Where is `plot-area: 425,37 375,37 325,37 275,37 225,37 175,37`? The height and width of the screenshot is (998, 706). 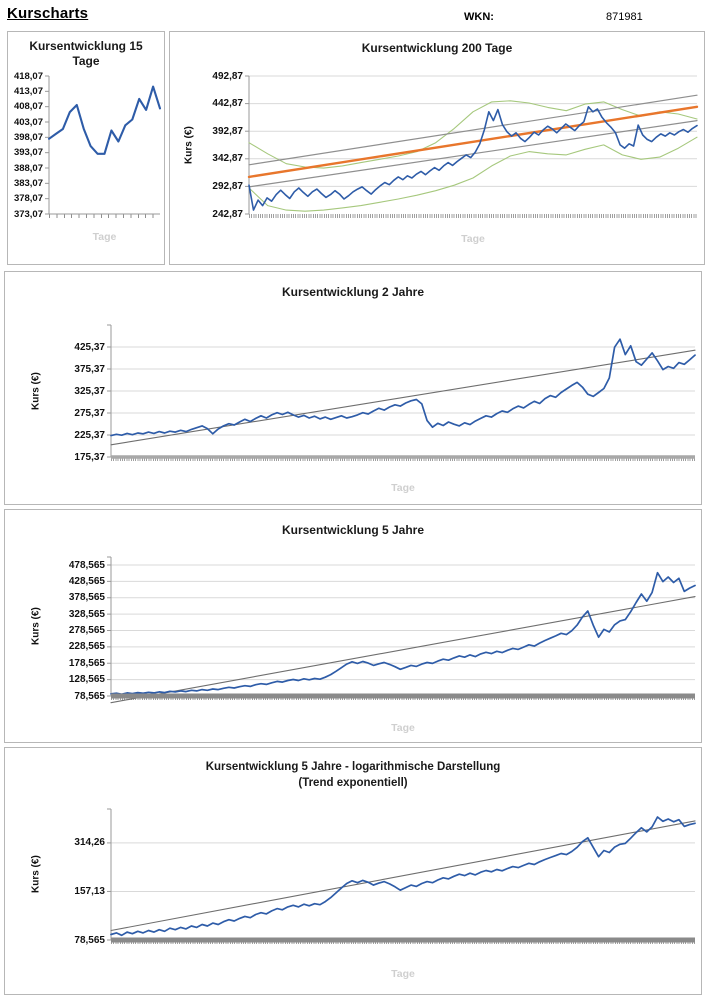
plot-area: 425,37 375,37 325,37 275,37 225,37 175,37 is located at coordinates (385, 393).